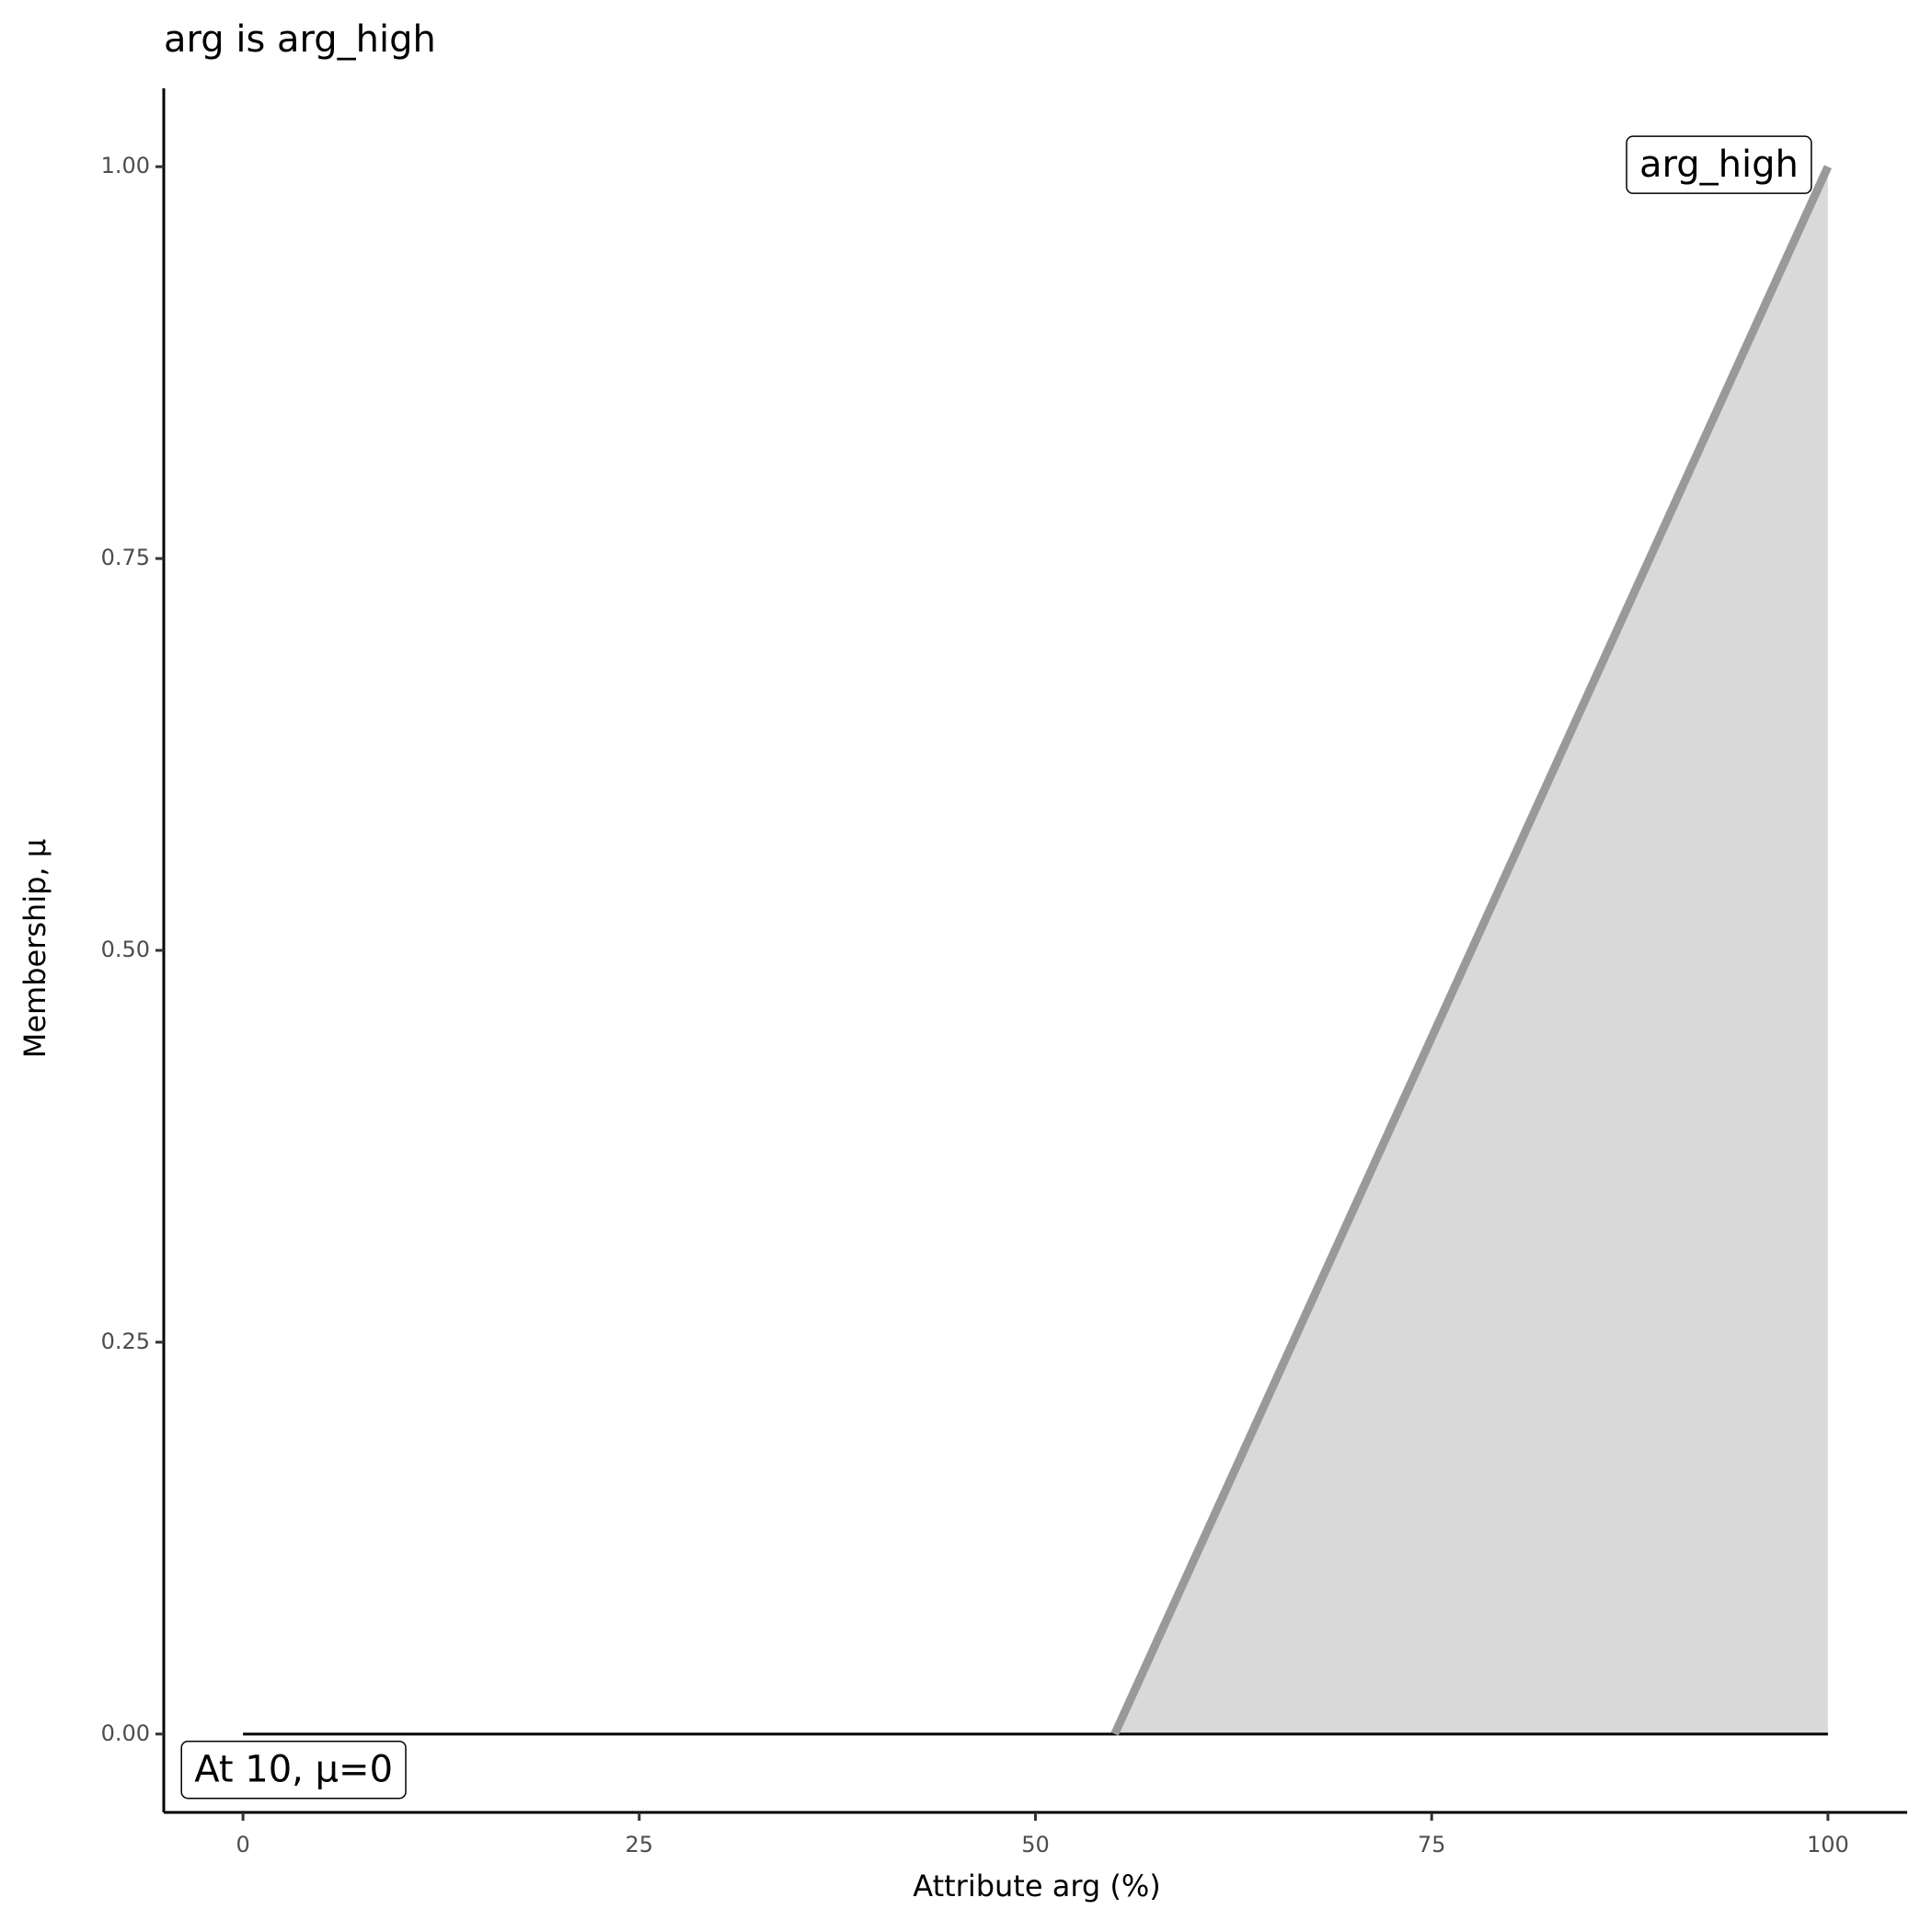  Describe the element at coordinates (126, 949) in the screenshot. I see `y-tick-label: 0.50` at that location.